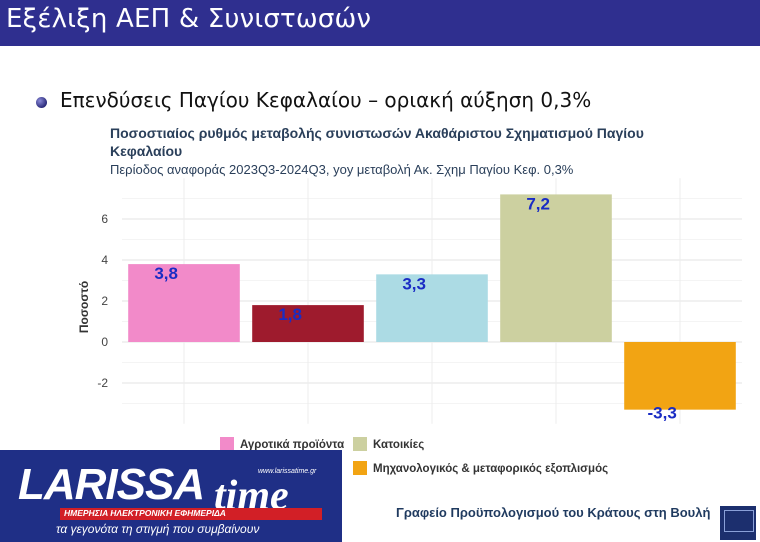 The height and width of the screenshot is (542, 760). Describe the element at coordinates (145, 513) in the screenshot. I see `logo-tagline: ΗΜΕΡΗΣΙΑ ΗΛΕΚΤΡΟΝΙΚΗ ΕΦΗΜΕΡΙΔΑ` at that location.